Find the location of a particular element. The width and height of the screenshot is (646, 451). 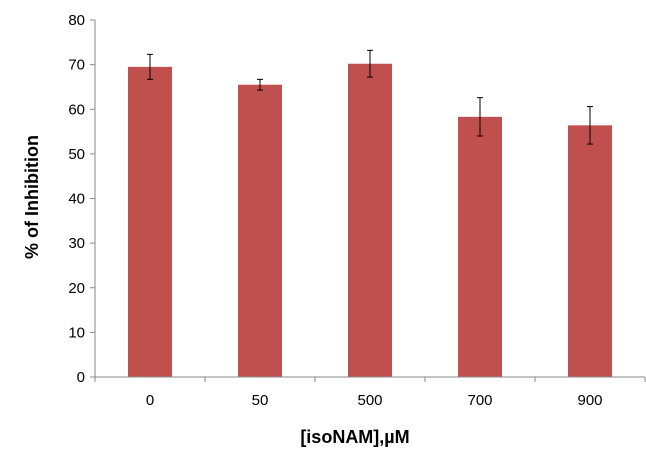

y-ticks-group: 0 10 20 30 40 50 60 70 80 is located at coordinates (81, 199).